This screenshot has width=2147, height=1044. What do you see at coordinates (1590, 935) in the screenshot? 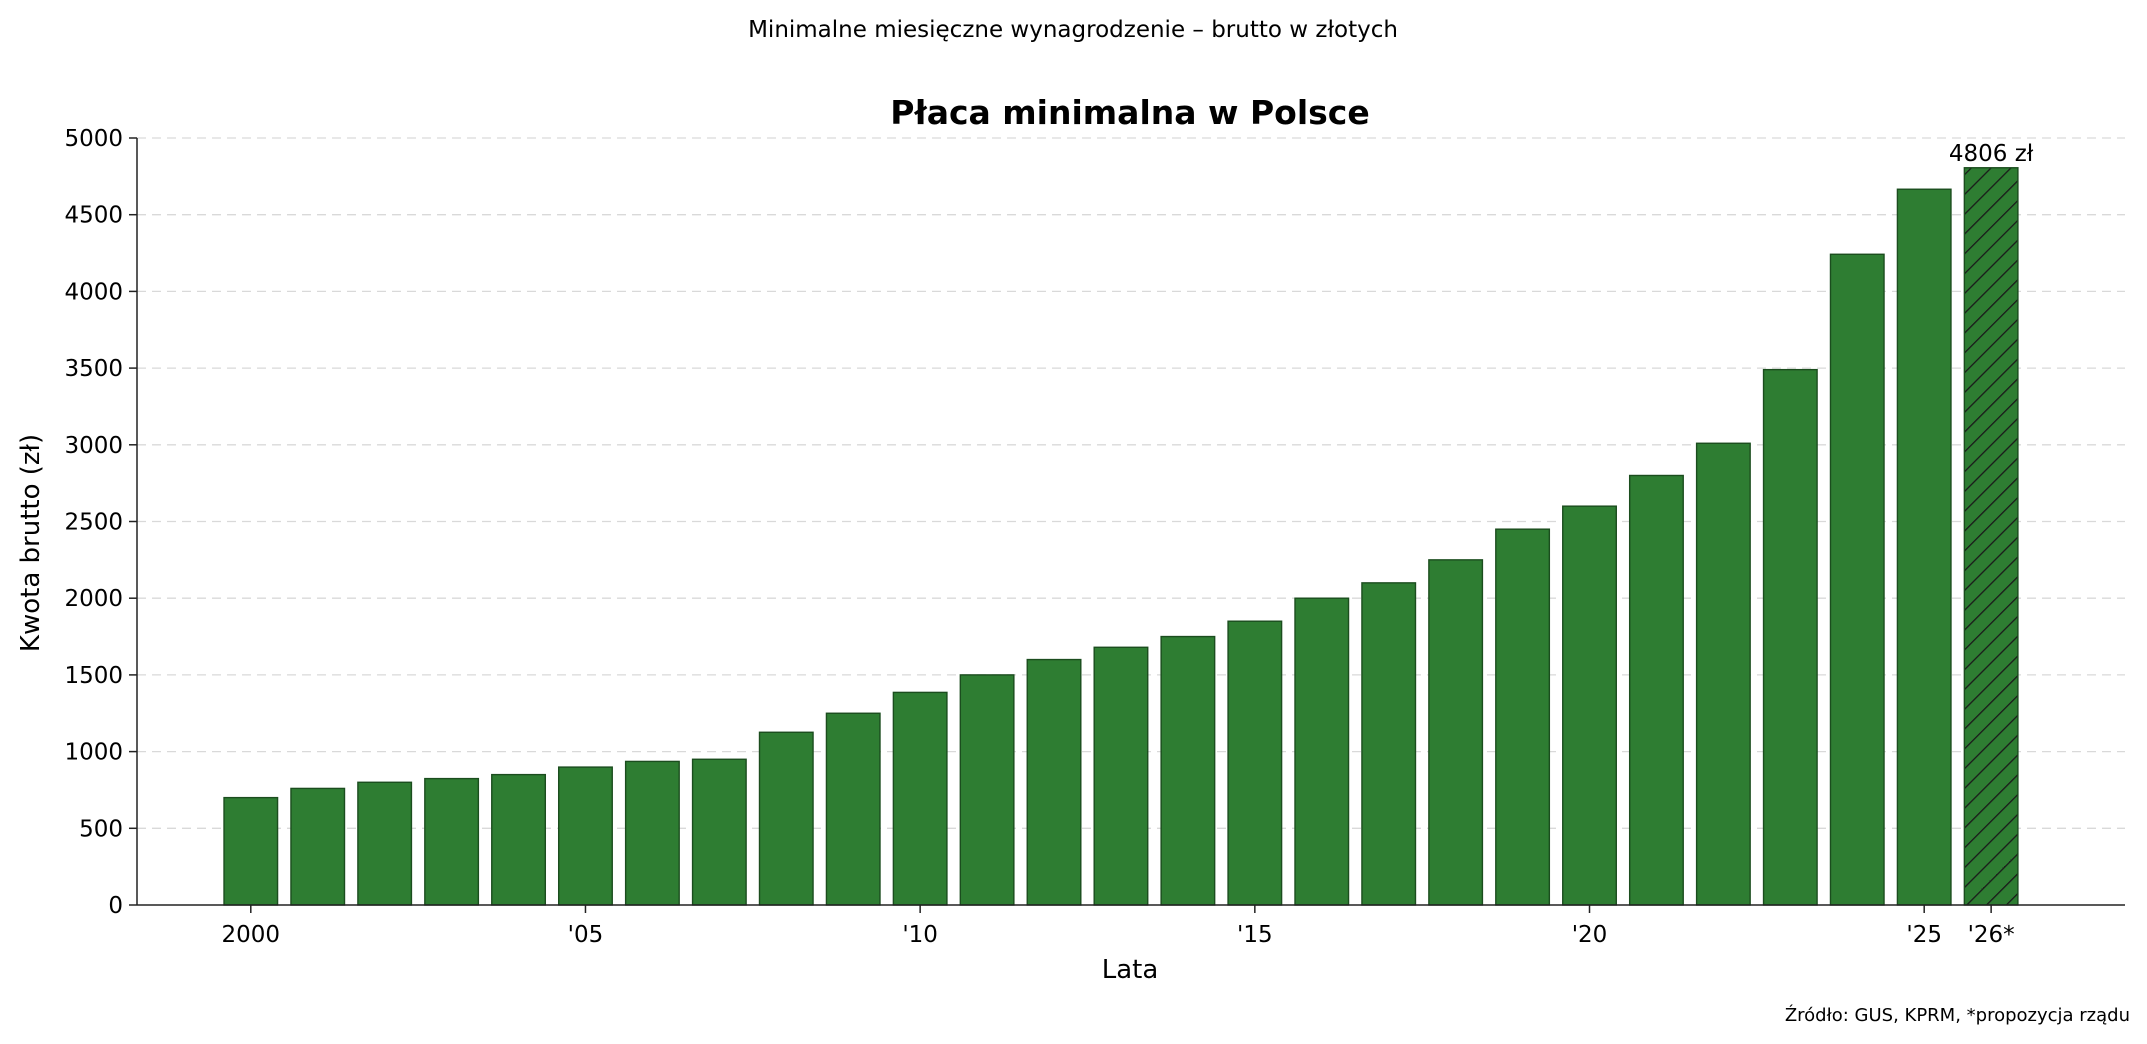
I see `x-tick-label: '20` at bounding box center [1590, 935].